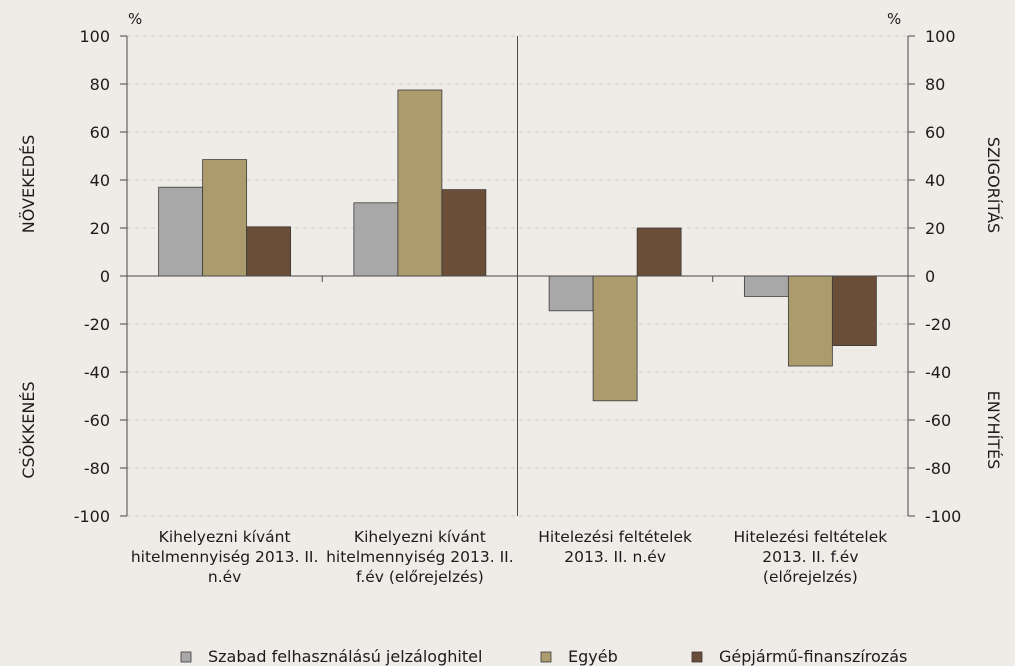  I want to click on right-axis-label-tighten: SZIGORÍTÁS, so click(993, 185).